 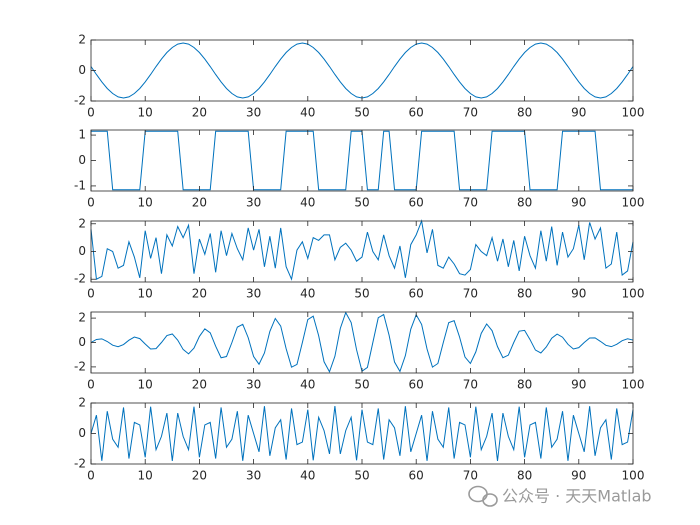 What do you see at coordinates (80, 185) in the screenshot?
I see `y-tick-label: -1` at bounding box center [80, 185].